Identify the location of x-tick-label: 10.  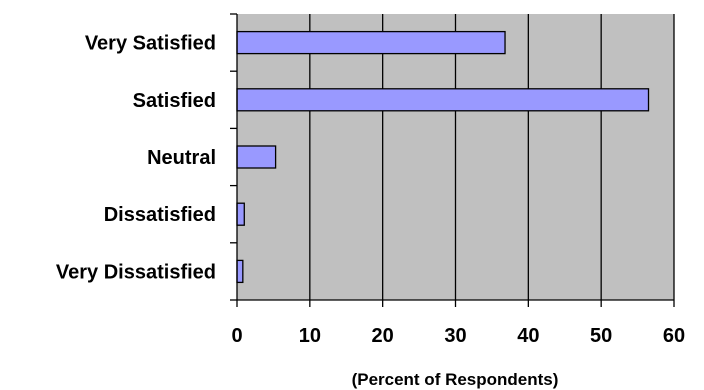
(310, 336).